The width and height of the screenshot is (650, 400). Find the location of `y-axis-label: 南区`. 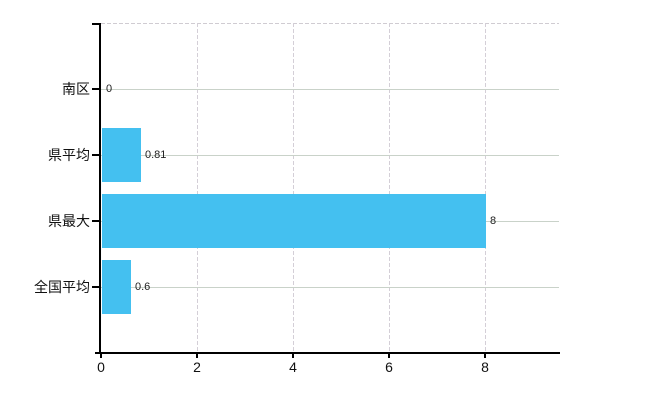

y-axis-label: 南区 is located at coordinates (76, 89).